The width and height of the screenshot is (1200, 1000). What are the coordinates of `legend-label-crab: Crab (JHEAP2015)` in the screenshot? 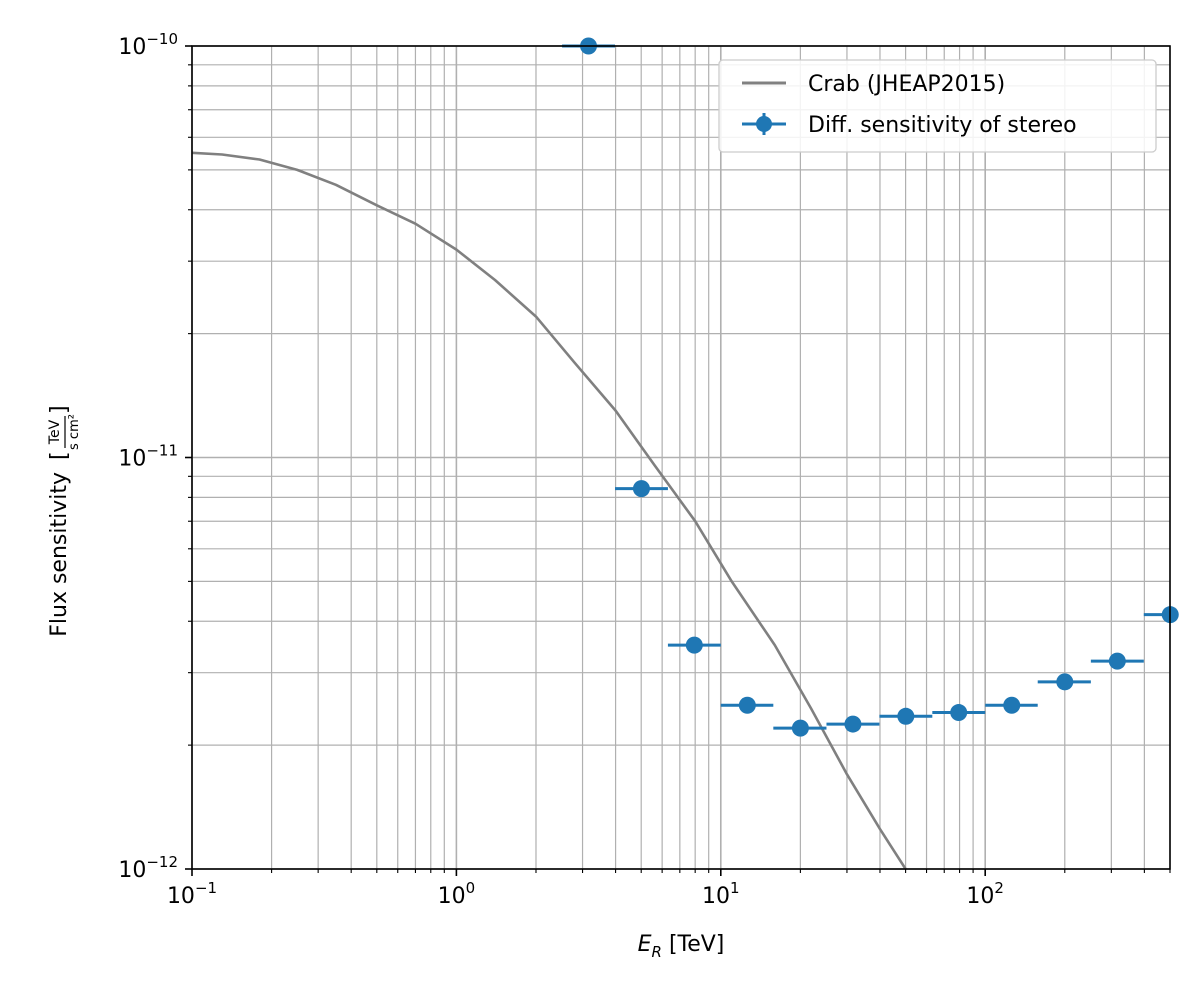 It's located at (906, 84).